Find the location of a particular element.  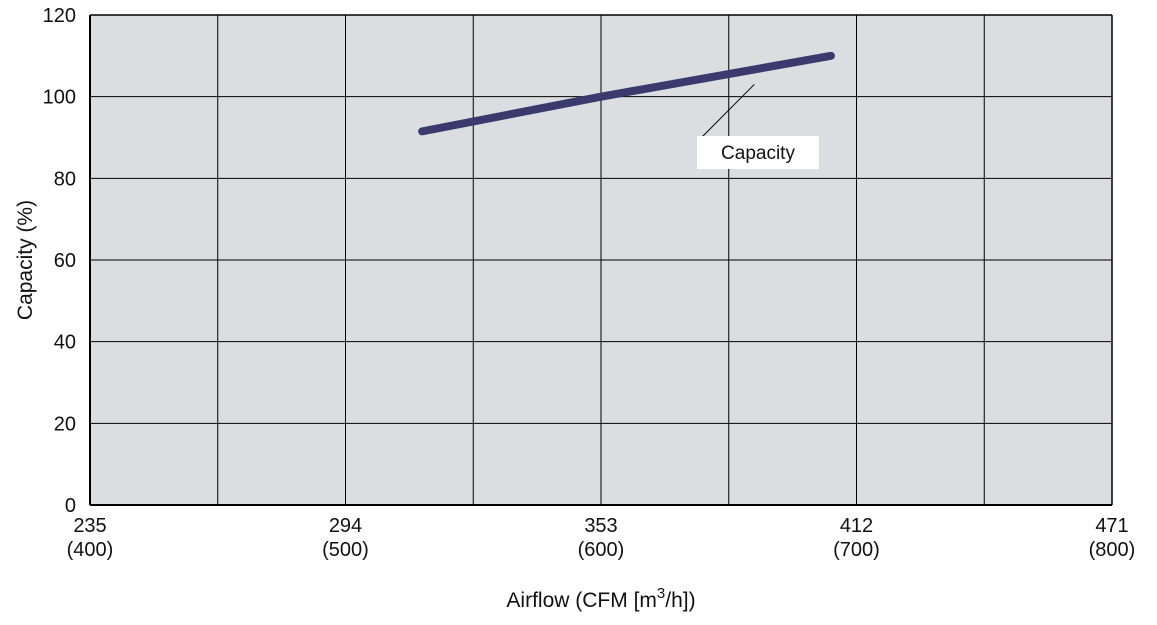

x-tick-labels: 235(400) 294(500) 353(600) 412(700) 471(800) is located at coordinates (601, 538).